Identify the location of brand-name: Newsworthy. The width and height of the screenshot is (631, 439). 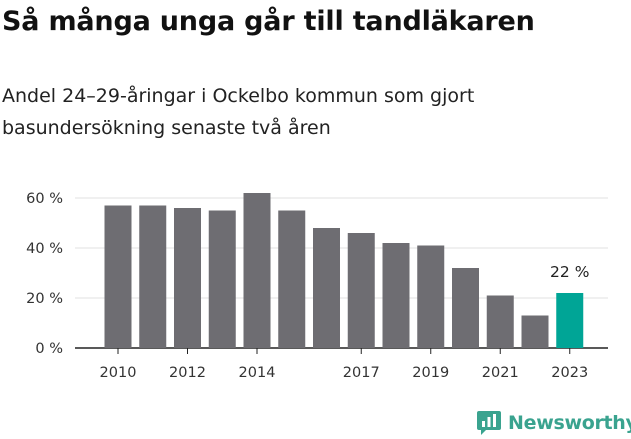
(569, 423).